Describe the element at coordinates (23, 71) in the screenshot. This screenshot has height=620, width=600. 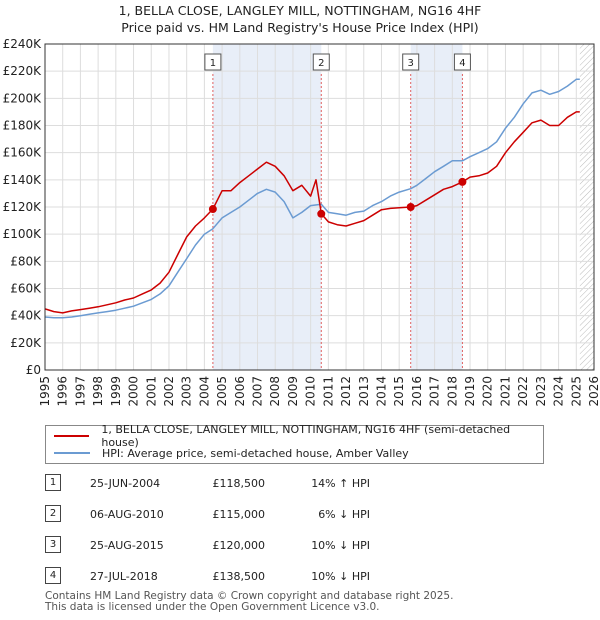
I see `y-tick-label: £220K` at that location.